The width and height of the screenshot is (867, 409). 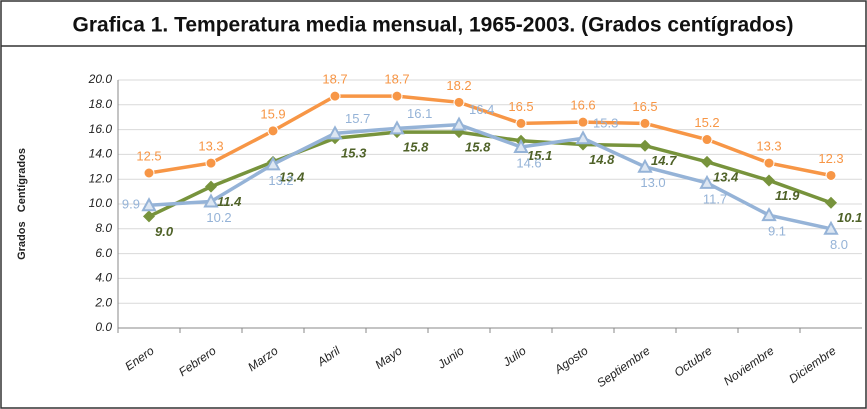 What do you see at coordinates (458, 85) in the screenshot?
I see `data-label: 18.2` at bounding box center [458, 85].